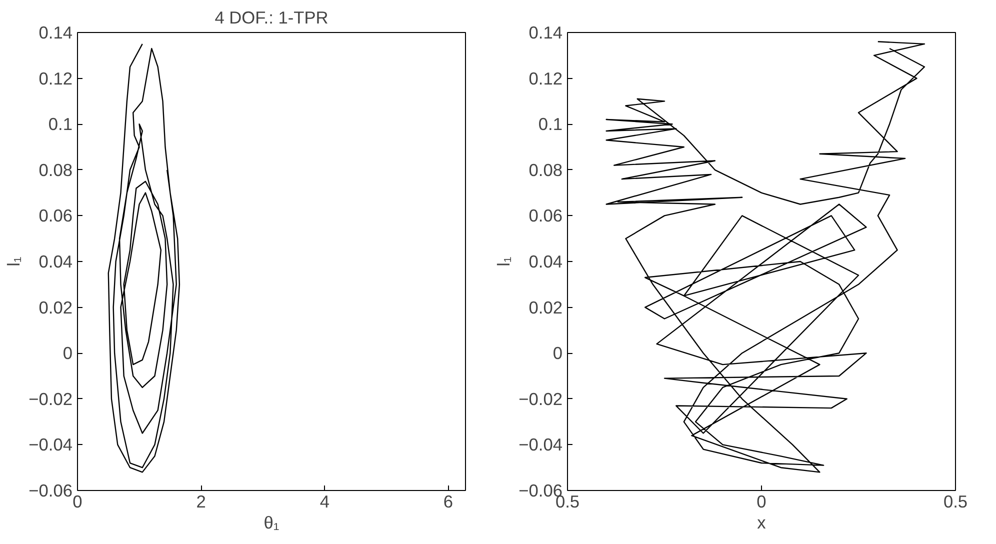 The height and width of the screenshot is (544, 996). What do you see at coordinates (272, 522) in the screenshot?
I see `x-axis-title: θ₁` at bounding box center [272, 522].